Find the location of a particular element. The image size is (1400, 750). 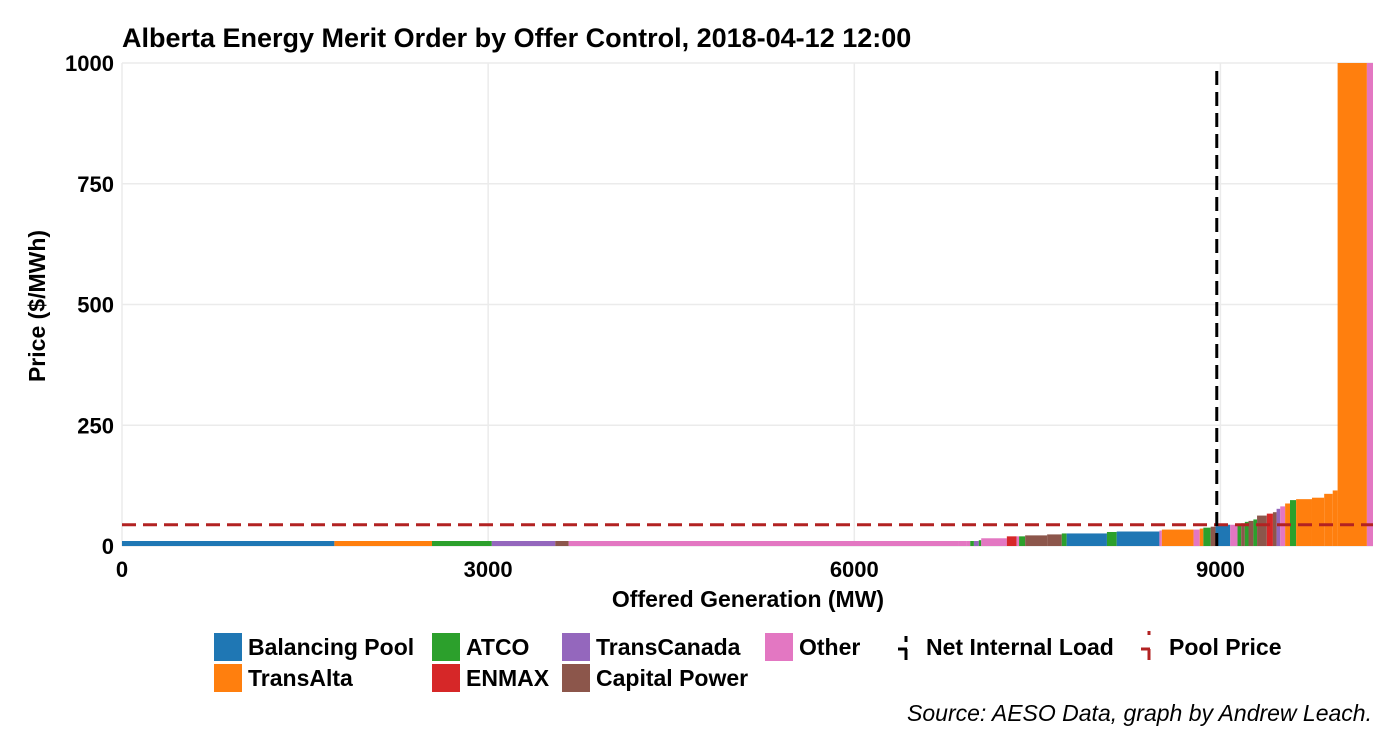

x-tick-label: 9000 is located at coordinates (1220, 569).